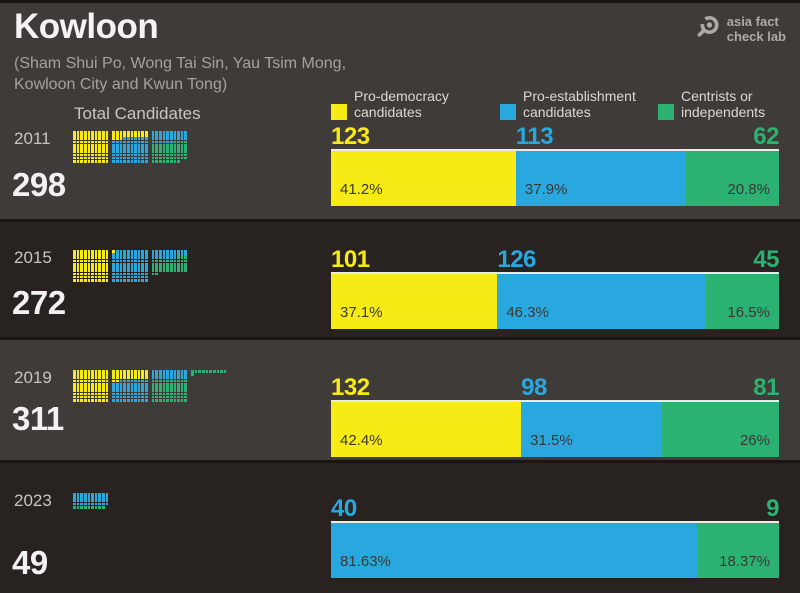  I want to click on bar-segment-blue: 37.9%, so click(600, 178).